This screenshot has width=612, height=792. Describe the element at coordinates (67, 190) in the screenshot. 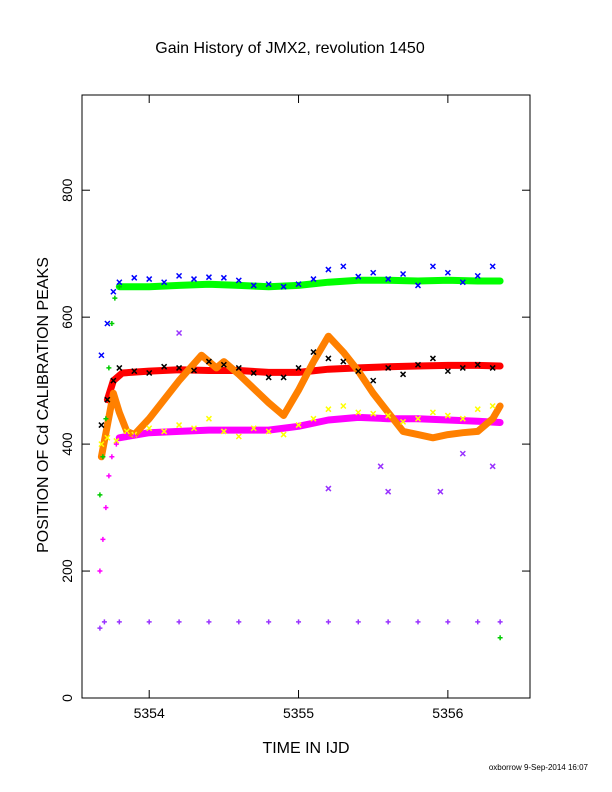

I see `y-tick-label-800: 800` at that location.